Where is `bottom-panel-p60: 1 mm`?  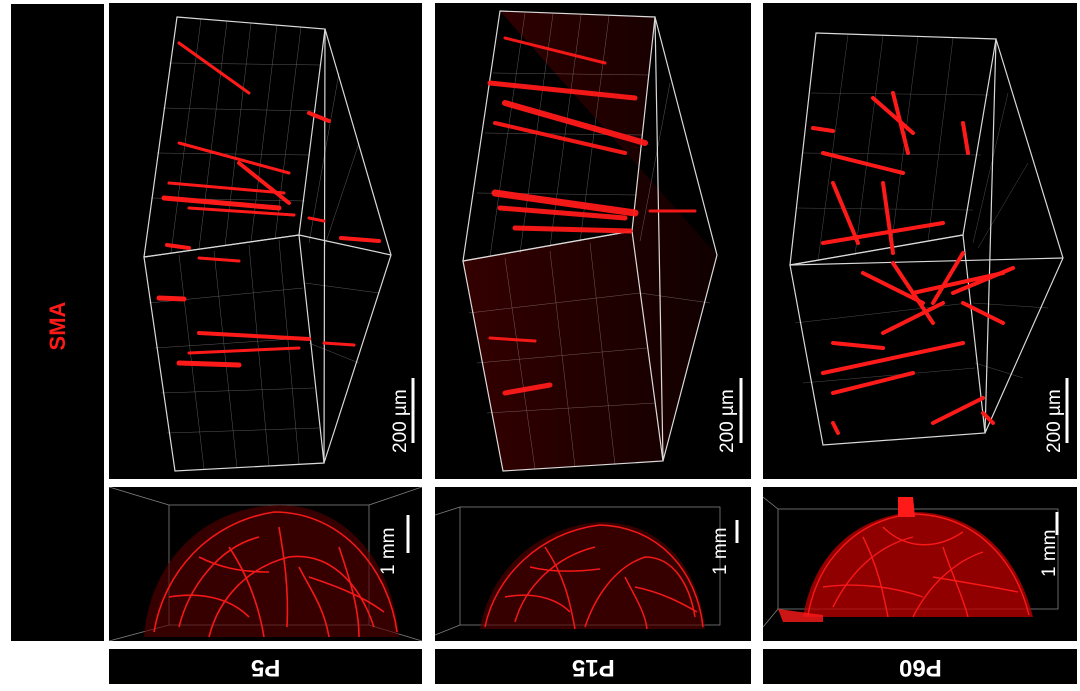
bottom-panel-p60: 1 mm is located at coordinates (920, 564).